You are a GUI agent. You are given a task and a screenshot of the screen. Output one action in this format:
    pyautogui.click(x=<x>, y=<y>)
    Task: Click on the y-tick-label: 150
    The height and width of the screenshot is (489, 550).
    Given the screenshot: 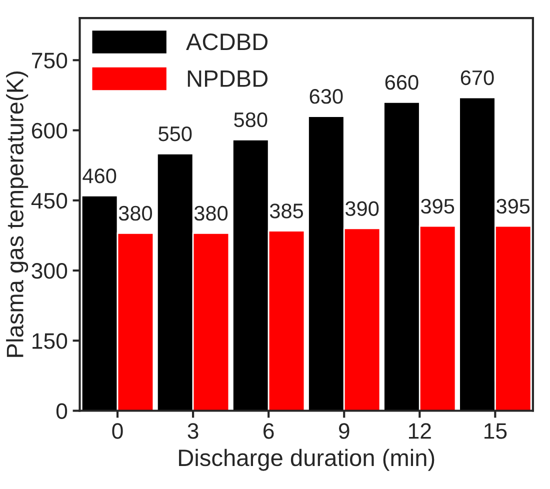 What is the action you would take?
    pyautogui.click(x=50, y=341)
    